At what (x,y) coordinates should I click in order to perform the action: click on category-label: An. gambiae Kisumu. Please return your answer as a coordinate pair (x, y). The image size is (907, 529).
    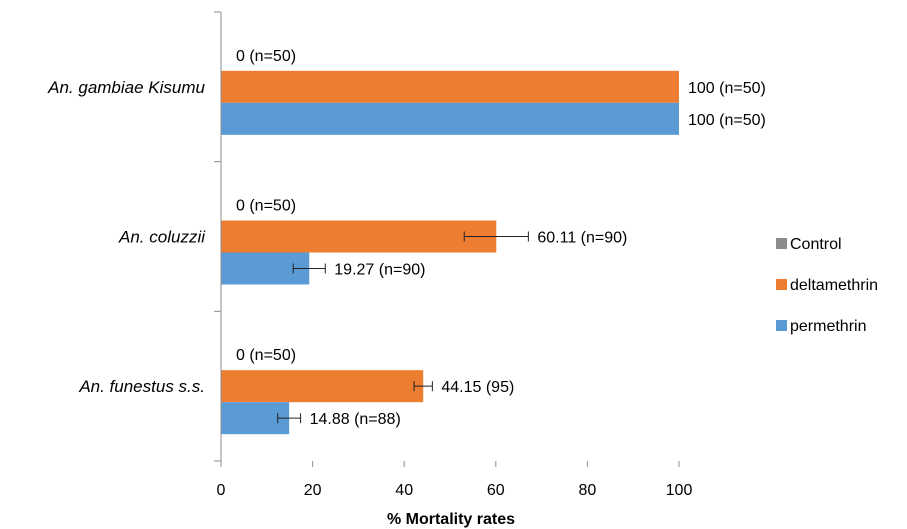
    Looking at the image, I should click on (126, 87).